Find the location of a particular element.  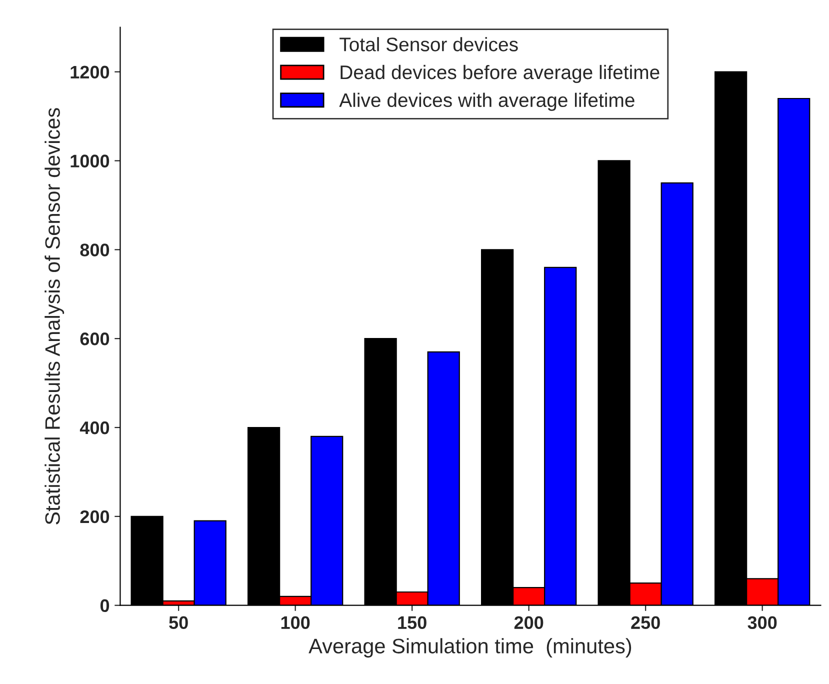

x-tick-label: 200 is located at coordinates (529, 623).